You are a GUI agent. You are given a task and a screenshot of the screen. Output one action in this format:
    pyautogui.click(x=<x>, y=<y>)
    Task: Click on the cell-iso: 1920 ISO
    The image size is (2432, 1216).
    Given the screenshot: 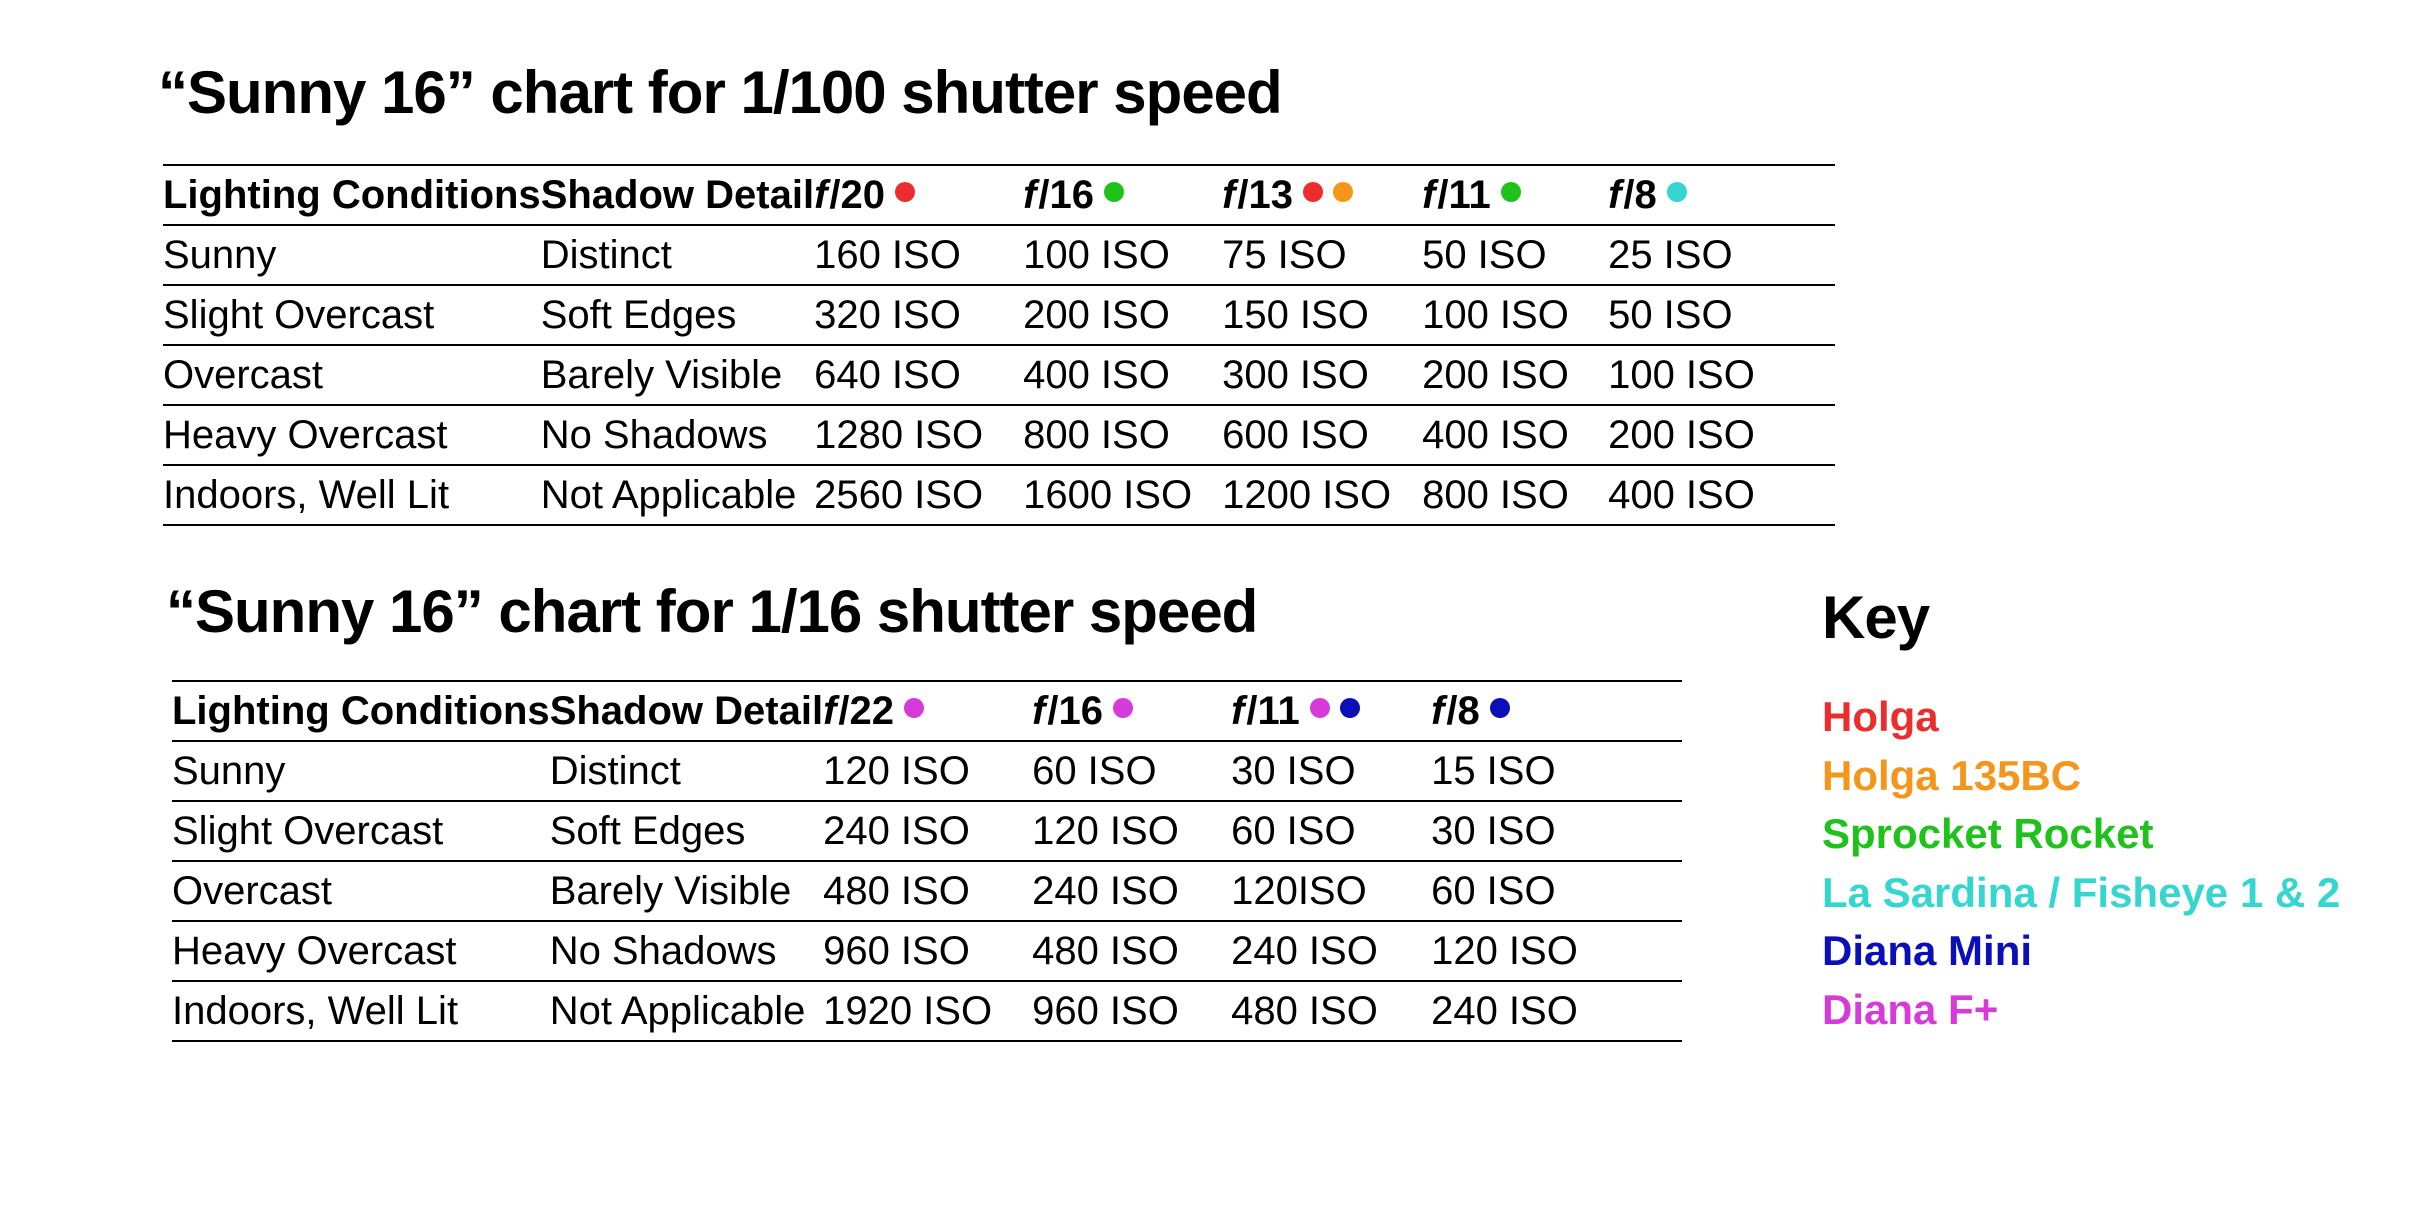 What is the action you would take?
    pyautogui.click(x=928, y=1011)
    